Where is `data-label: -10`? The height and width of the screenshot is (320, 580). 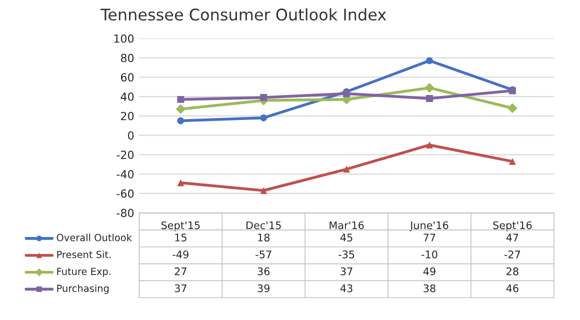
data-label: -10 is located at coordinates (429, 254).